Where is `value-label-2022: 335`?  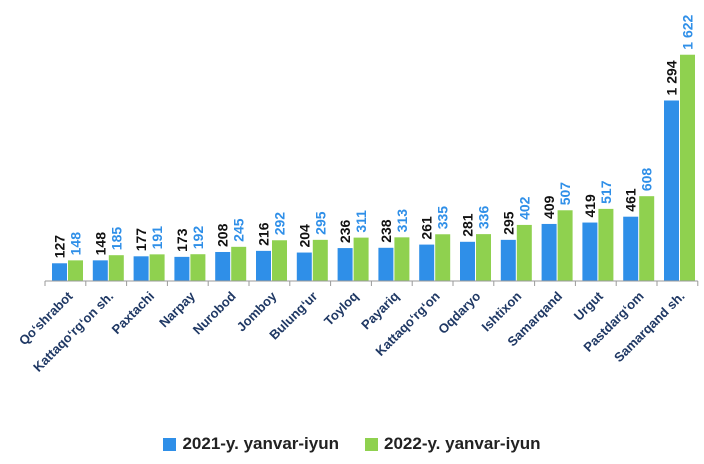 value-label-2022: 335 is located at coordinates (443, 218).